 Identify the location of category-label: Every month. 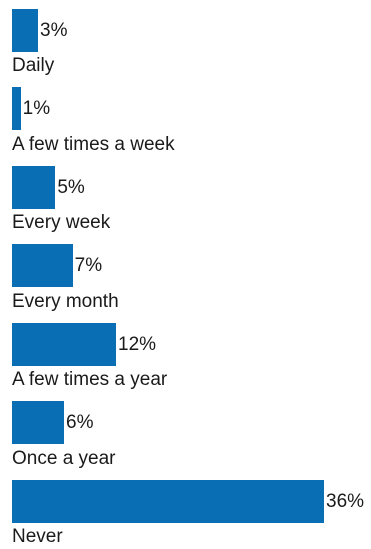
(65, 301).